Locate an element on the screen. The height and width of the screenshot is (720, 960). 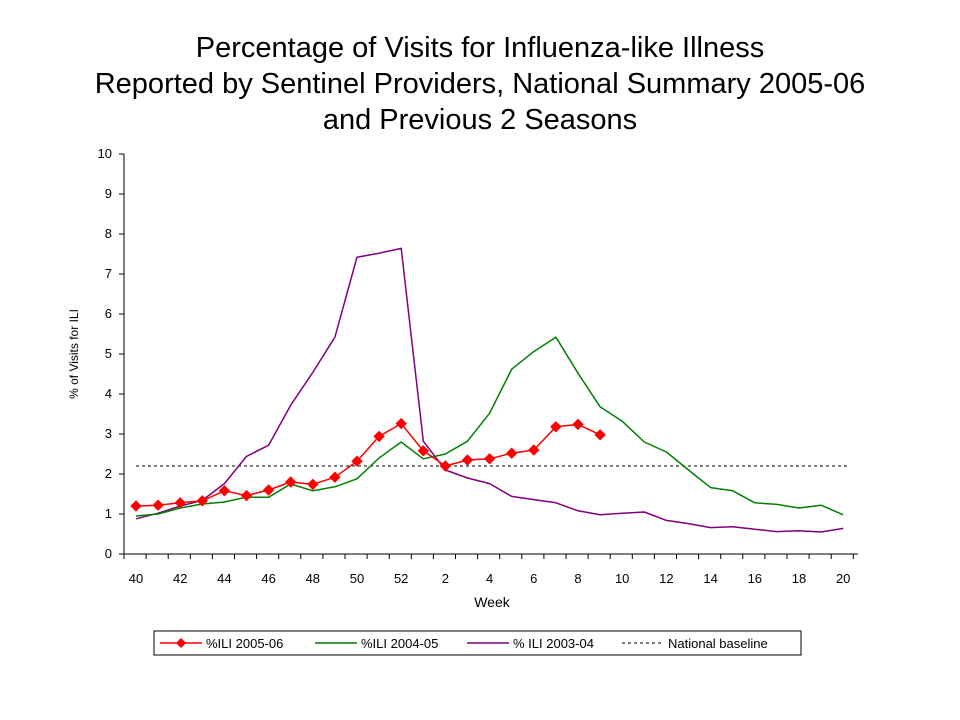
x-tick-label: 50 is located at coordinates (357, 578).